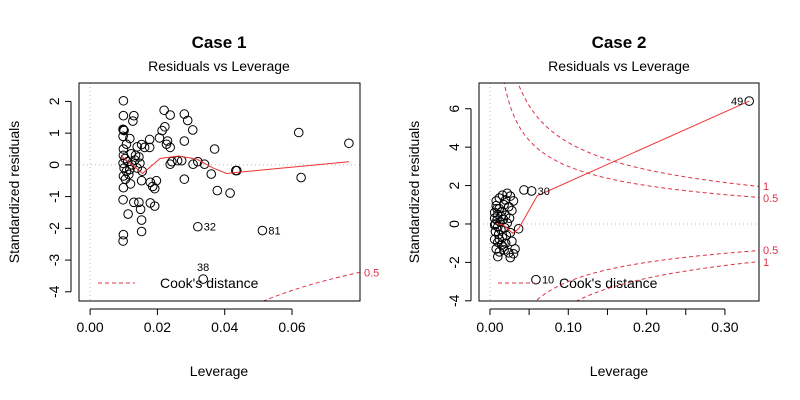 The width and height of the screenshot is (800, 400). Describe the element at coordinates (54, 196) in the screenshot. I see `y-tick-label: -1` at that location.